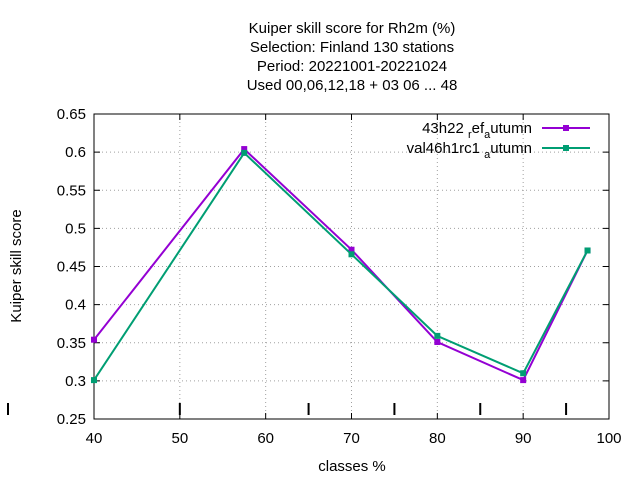 This screenshot has height=480, width=640. I want to click on title-line-4: Used 00,06,12,18 + 03 06 ... 48, so click(352, 85).